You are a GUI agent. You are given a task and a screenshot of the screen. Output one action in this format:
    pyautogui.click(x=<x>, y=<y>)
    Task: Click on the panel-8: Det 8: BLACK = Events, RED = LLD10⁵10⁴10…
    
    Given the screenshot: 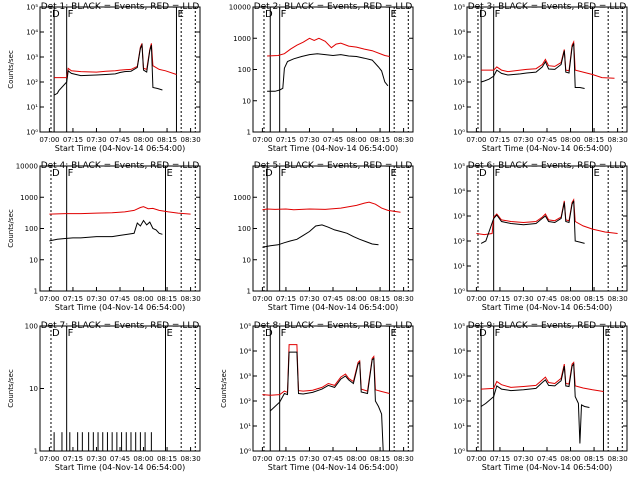 What is the action you would take?
    pyautogui.click(x=317, y=396)
    